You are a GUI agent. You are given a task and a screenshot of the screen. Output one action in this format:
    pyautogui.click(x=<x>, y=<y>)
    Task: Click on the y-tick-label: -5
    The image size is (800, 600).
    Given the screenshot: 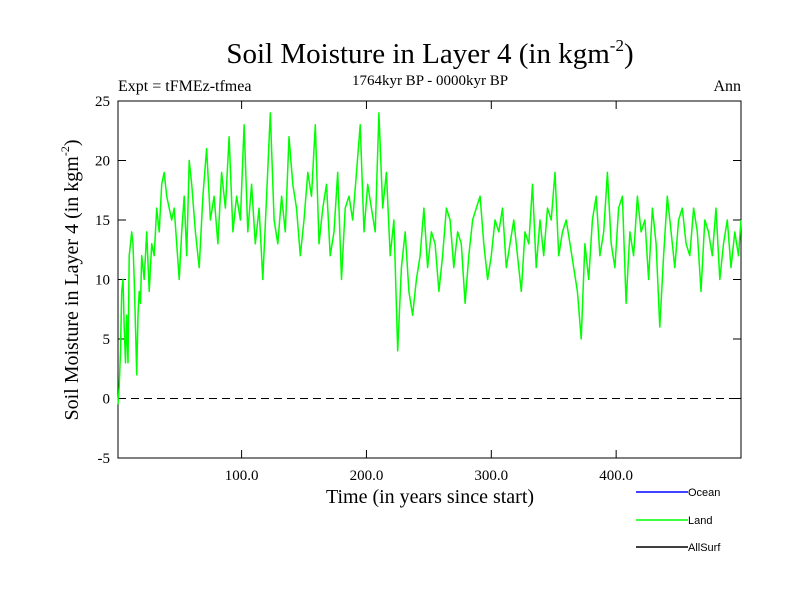 What is the action you would take?
    pyautogui.click(x=104, y=459)
    